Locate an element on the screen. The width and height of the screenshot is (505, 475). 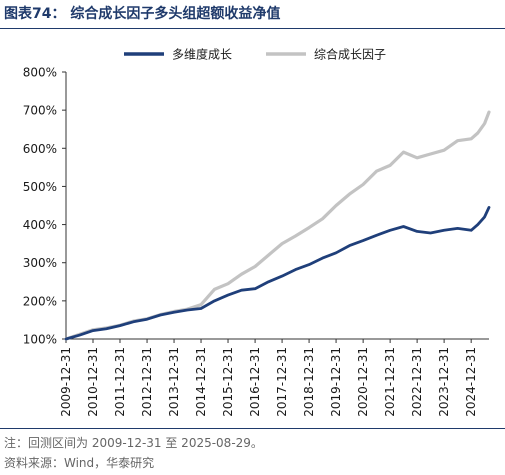
y-tick-label: 300% is located at coordinates (40, 263).